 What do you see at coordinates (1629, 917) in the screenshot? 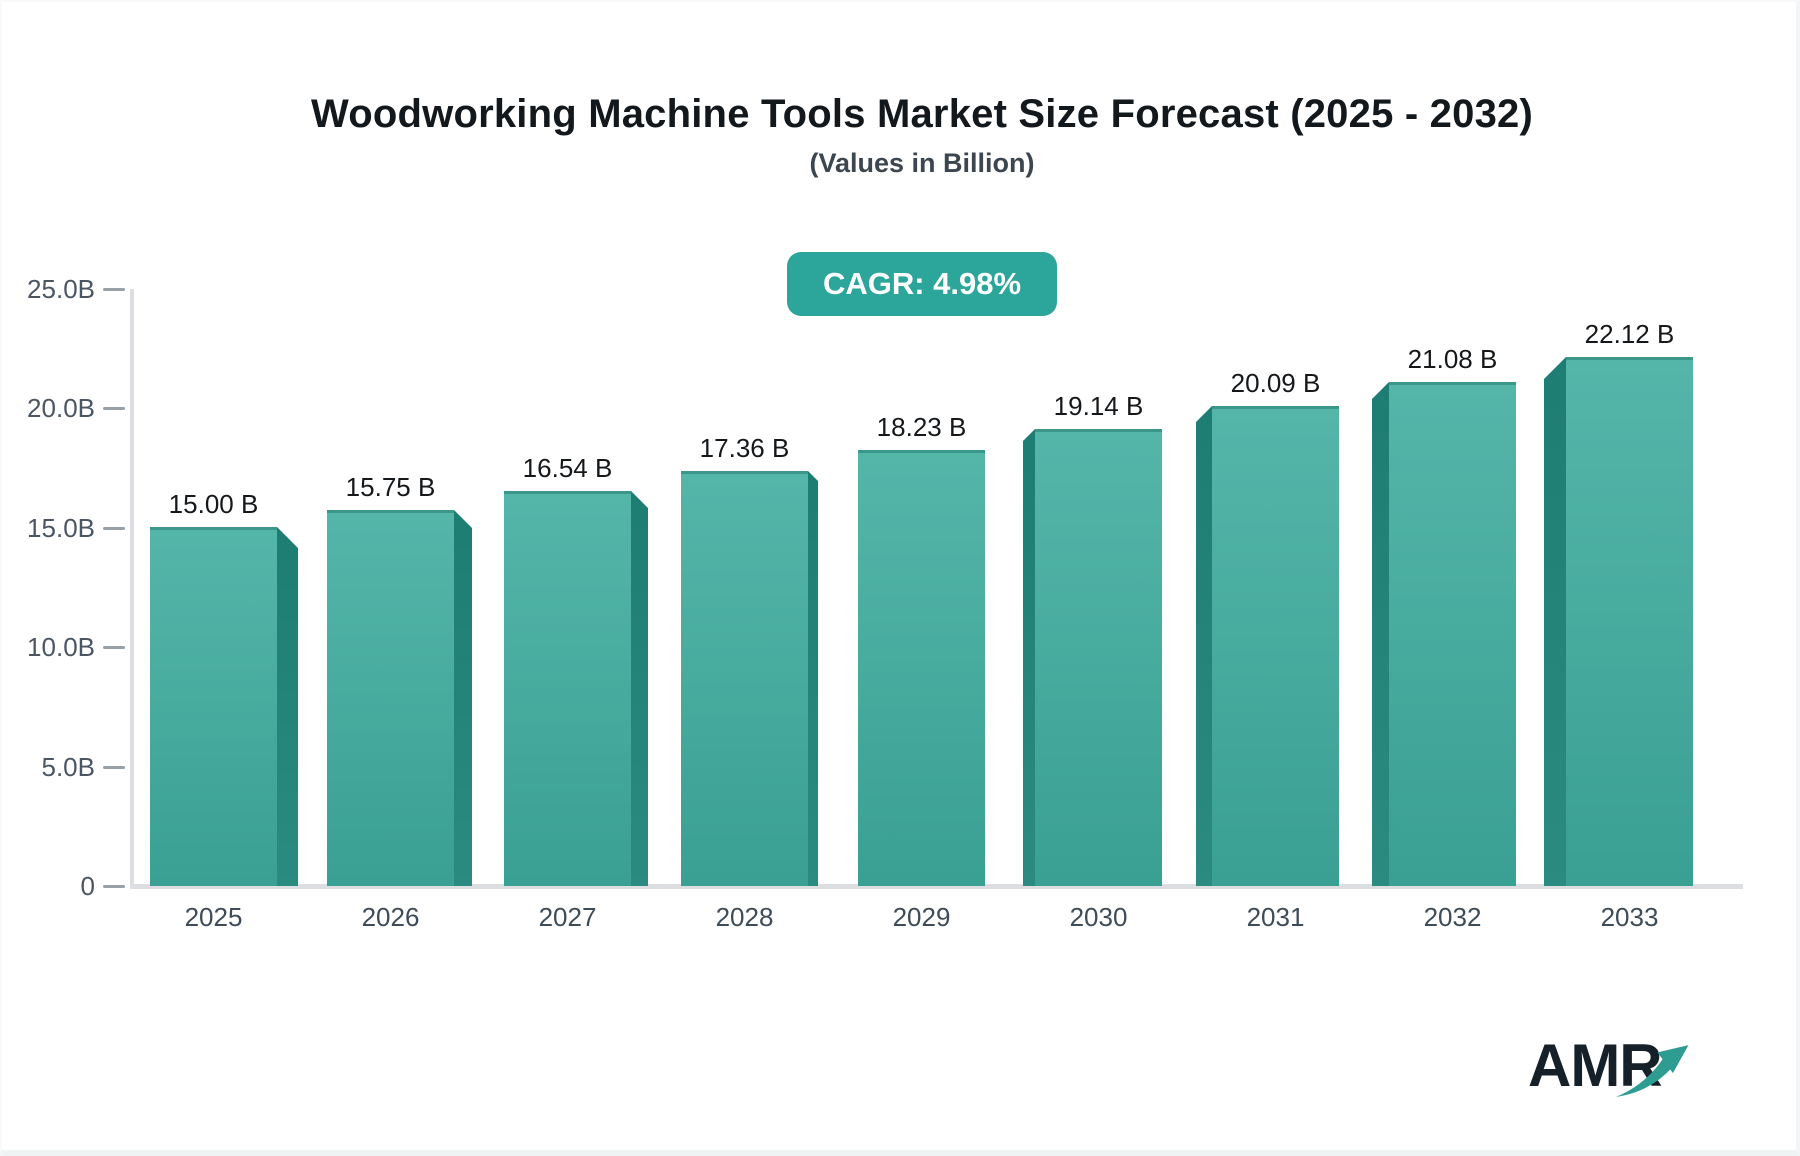
I see `x-tick-label: 2033` at bounding box center [1629, 917].